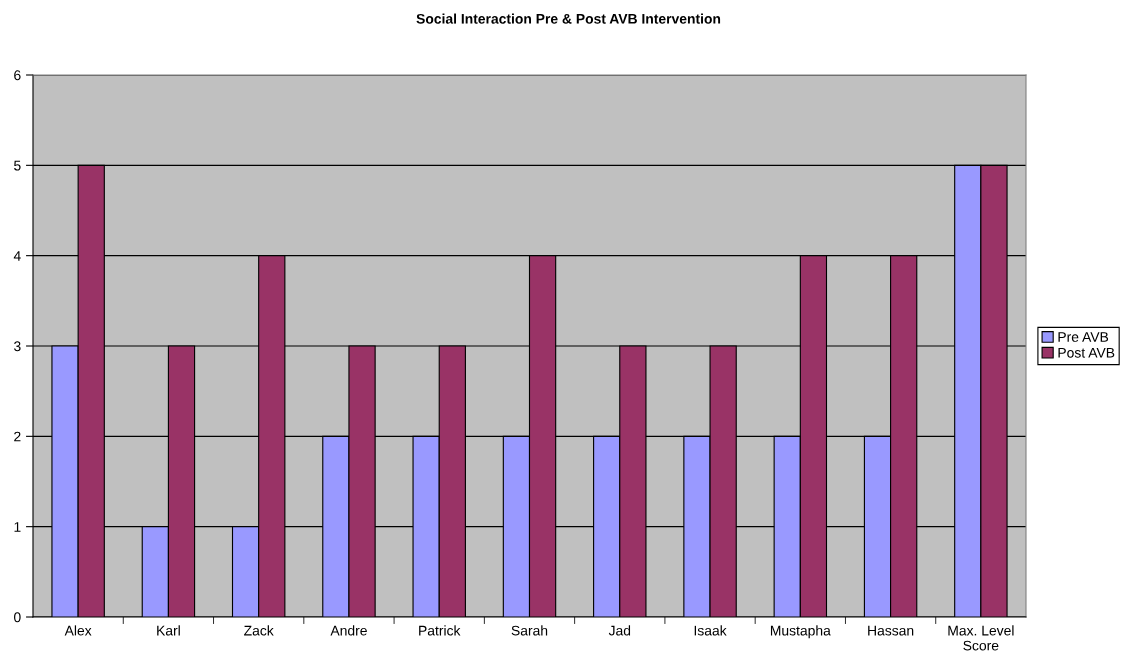  I want to click on x-tick-label: Mustapha, so click(800, 632).